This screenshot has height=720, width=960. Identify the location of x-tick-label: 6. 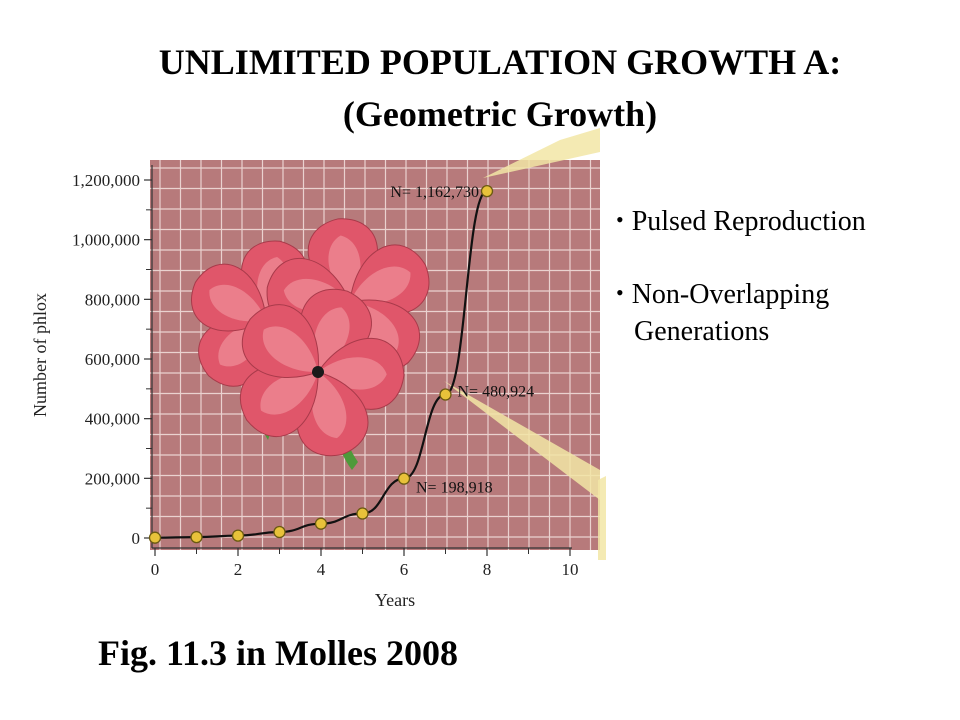
(404, 569).